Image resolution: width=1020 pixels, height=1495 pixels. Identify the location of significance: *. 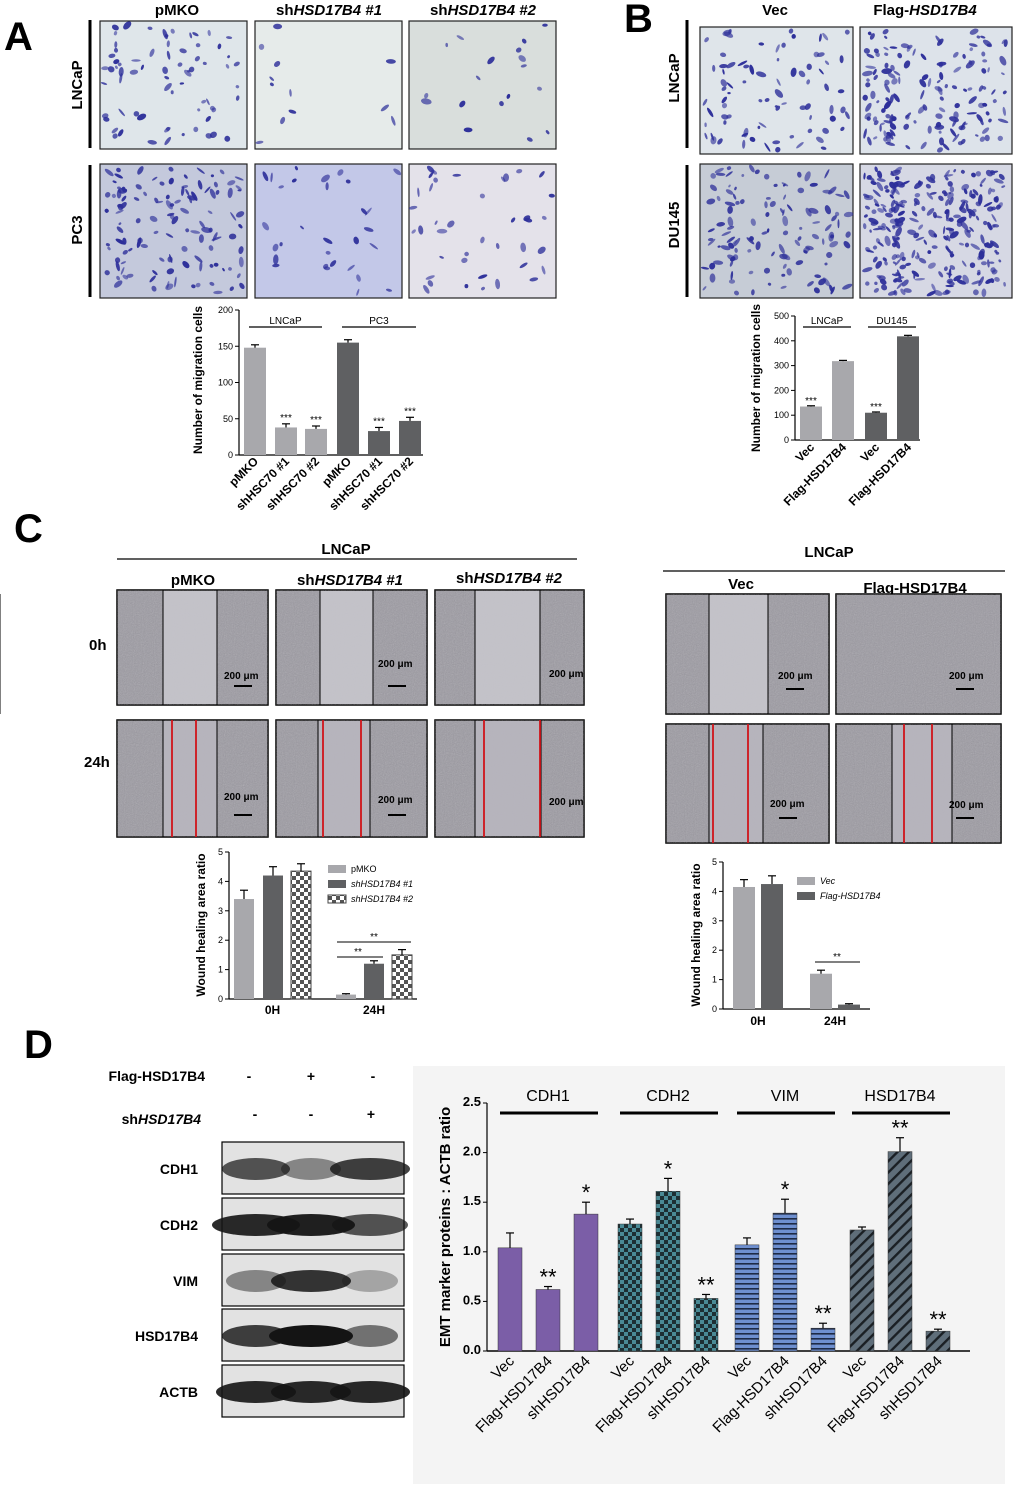
(586, 1192).